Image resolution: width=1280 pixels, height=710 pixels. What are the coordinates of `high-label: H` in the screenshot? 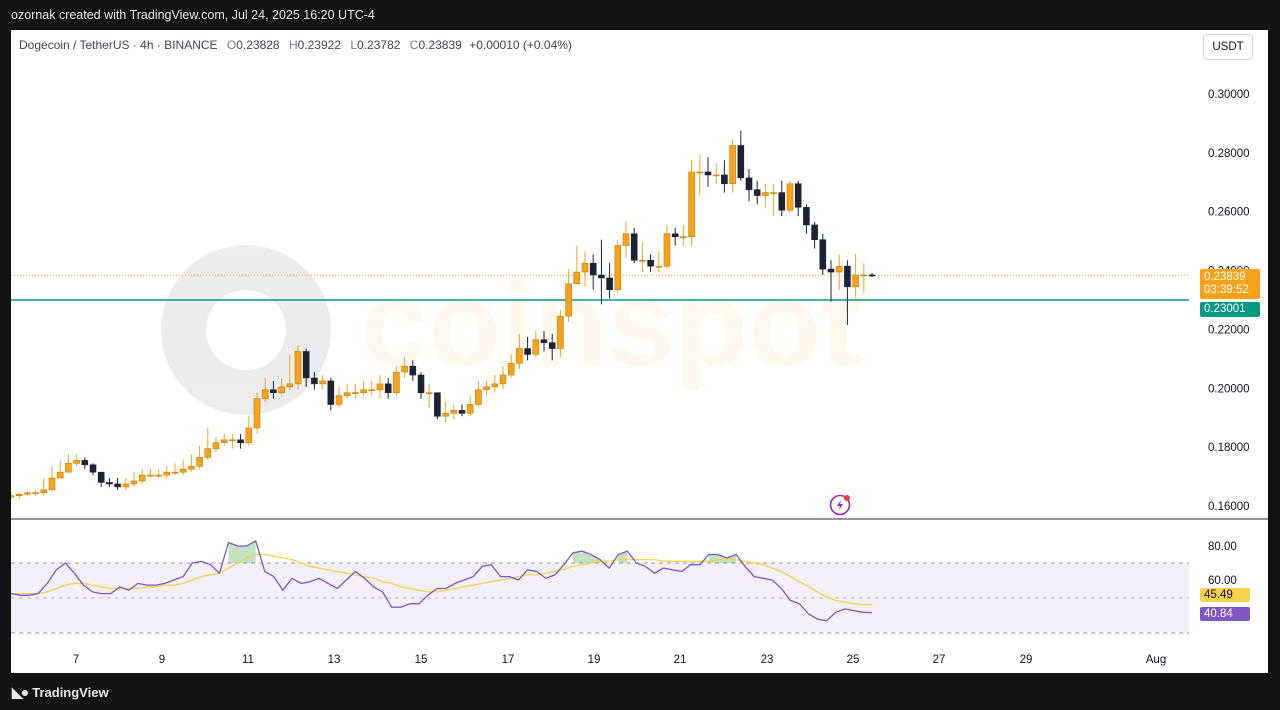 It's located at (293, 45).